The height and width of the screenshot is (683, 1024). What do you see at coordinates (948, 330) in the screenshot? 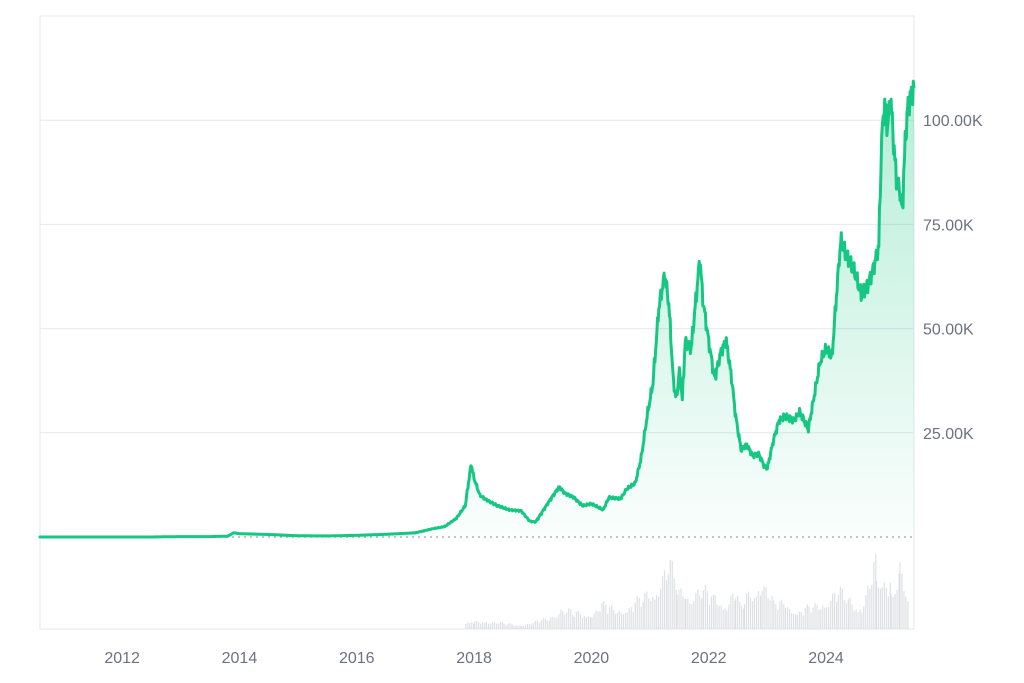
I see `y-tick-label: 50.00K` at bounding box center [948, 330].